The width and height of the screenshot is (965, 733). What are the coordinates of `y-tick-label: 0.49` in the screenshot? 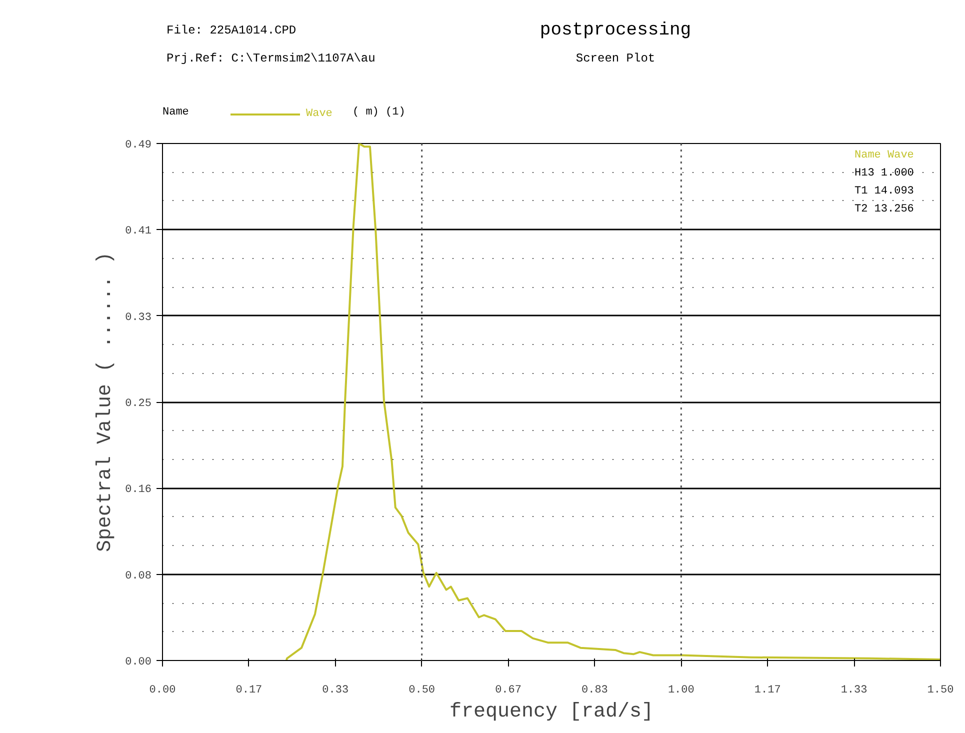 It's located at (138, 146).